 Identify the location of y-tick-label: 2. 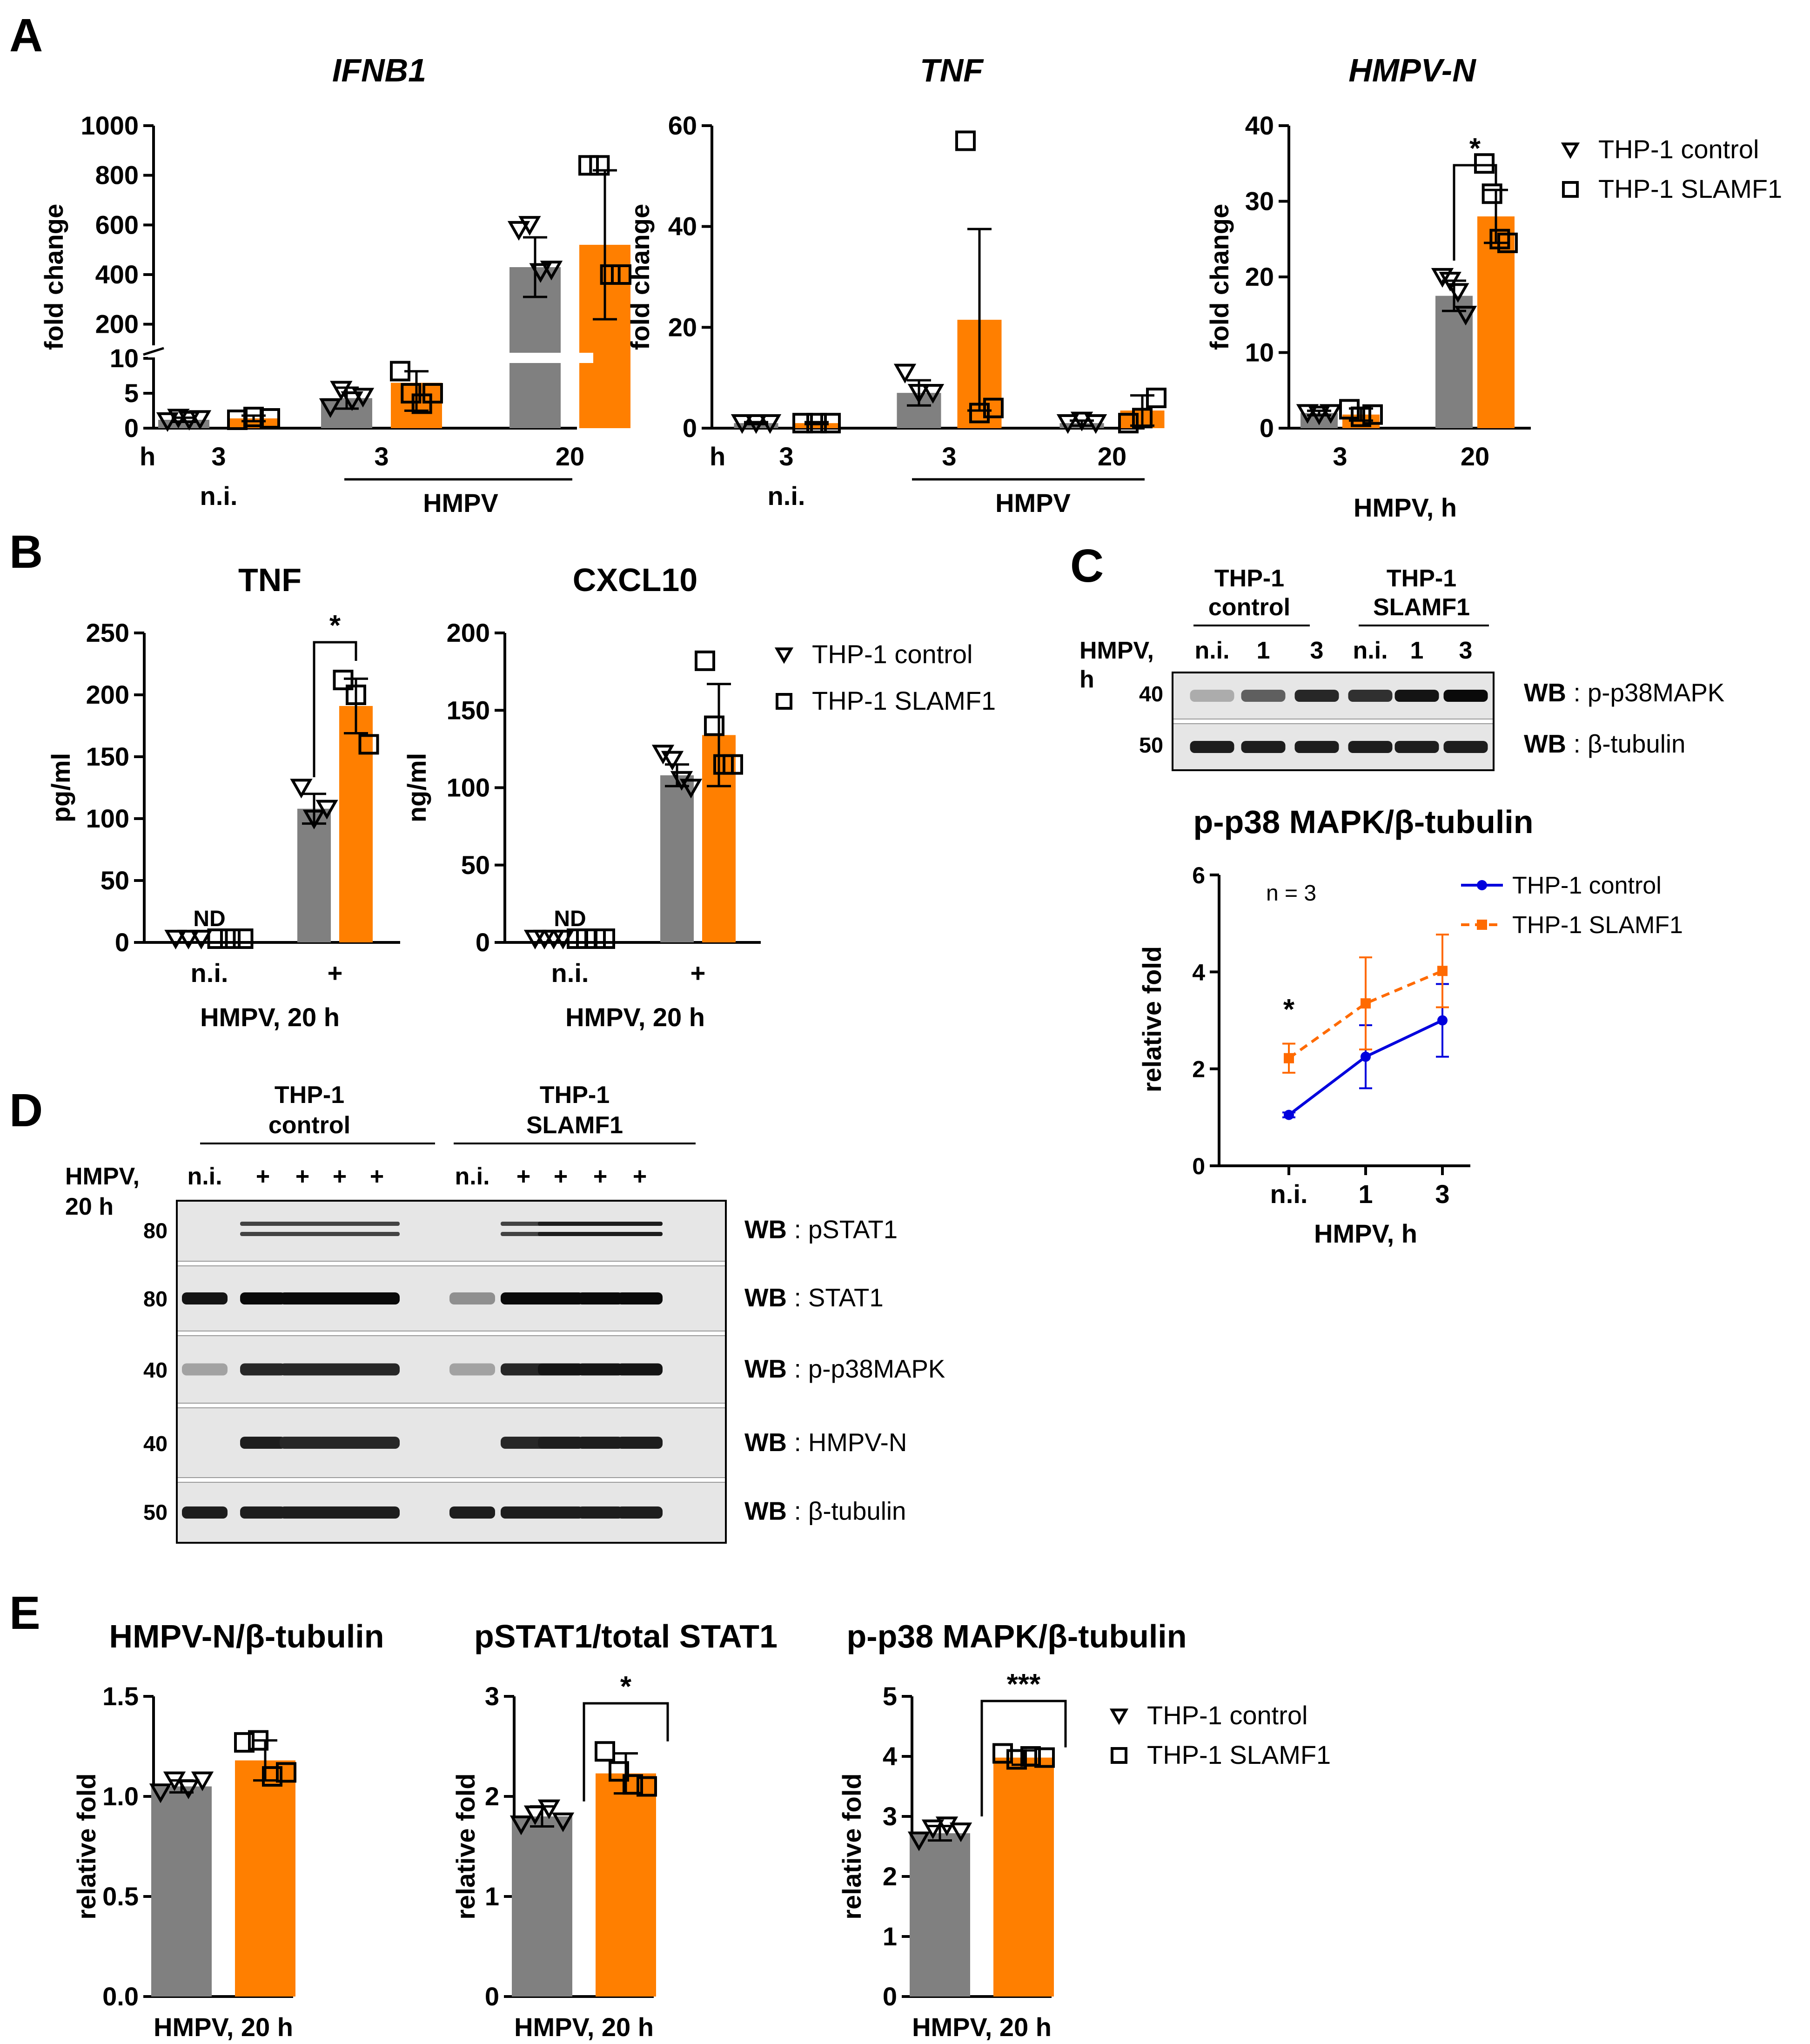
(1198, 1070).